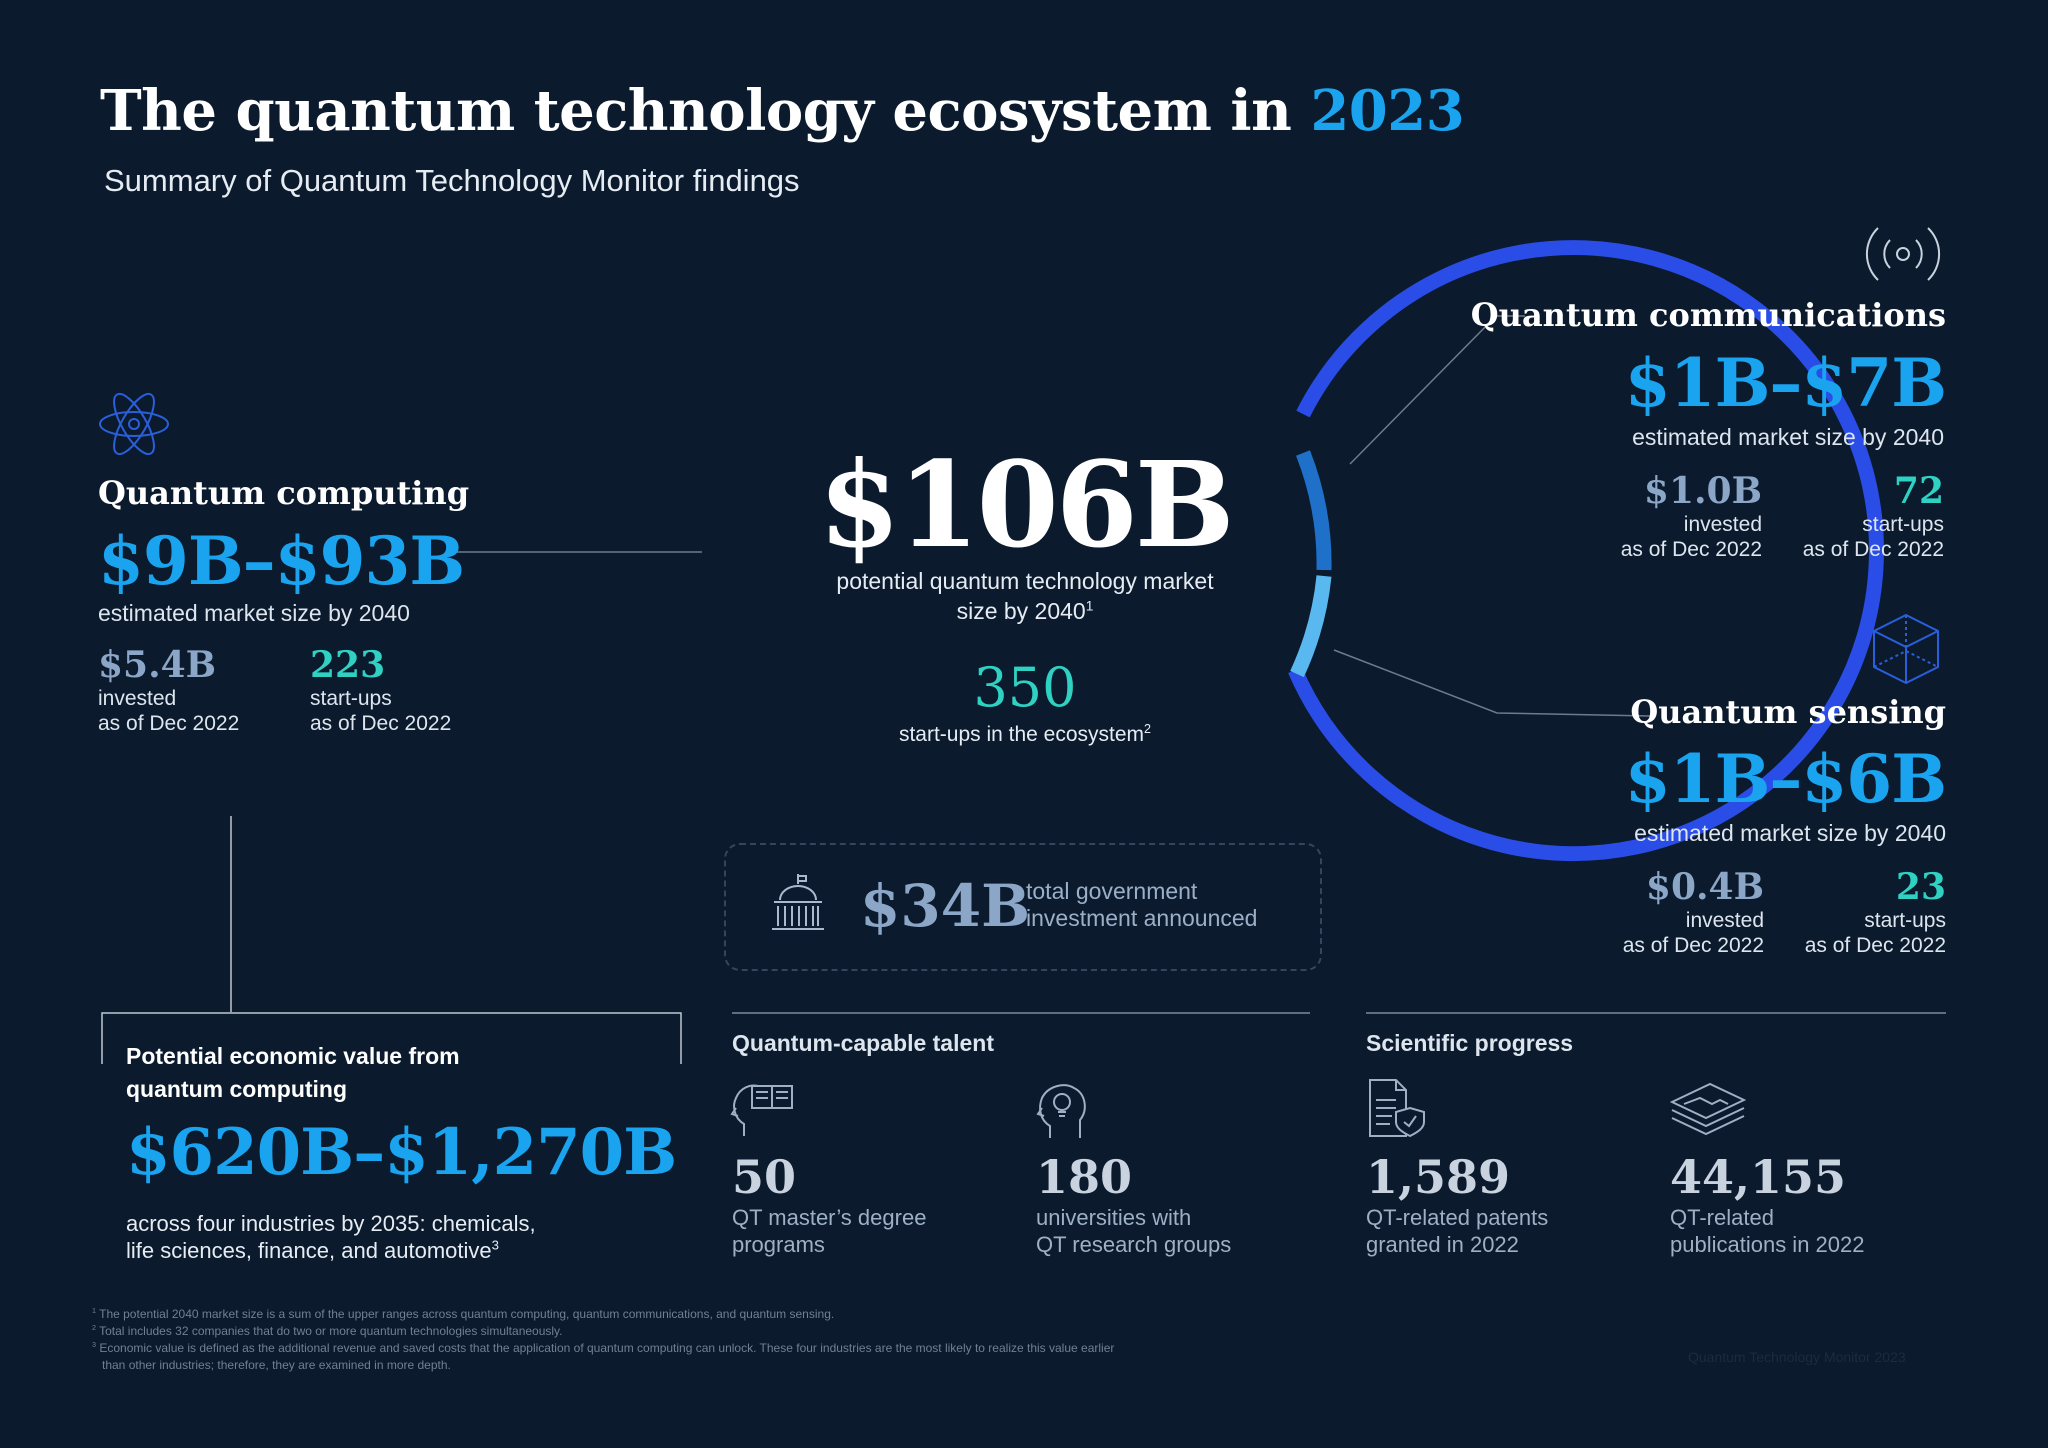 This screenshot has height=1448, width=2048. Describe the element at coordinates (1708, 1109) in the screenshot. I see `stacked-layers-icon` at that location.